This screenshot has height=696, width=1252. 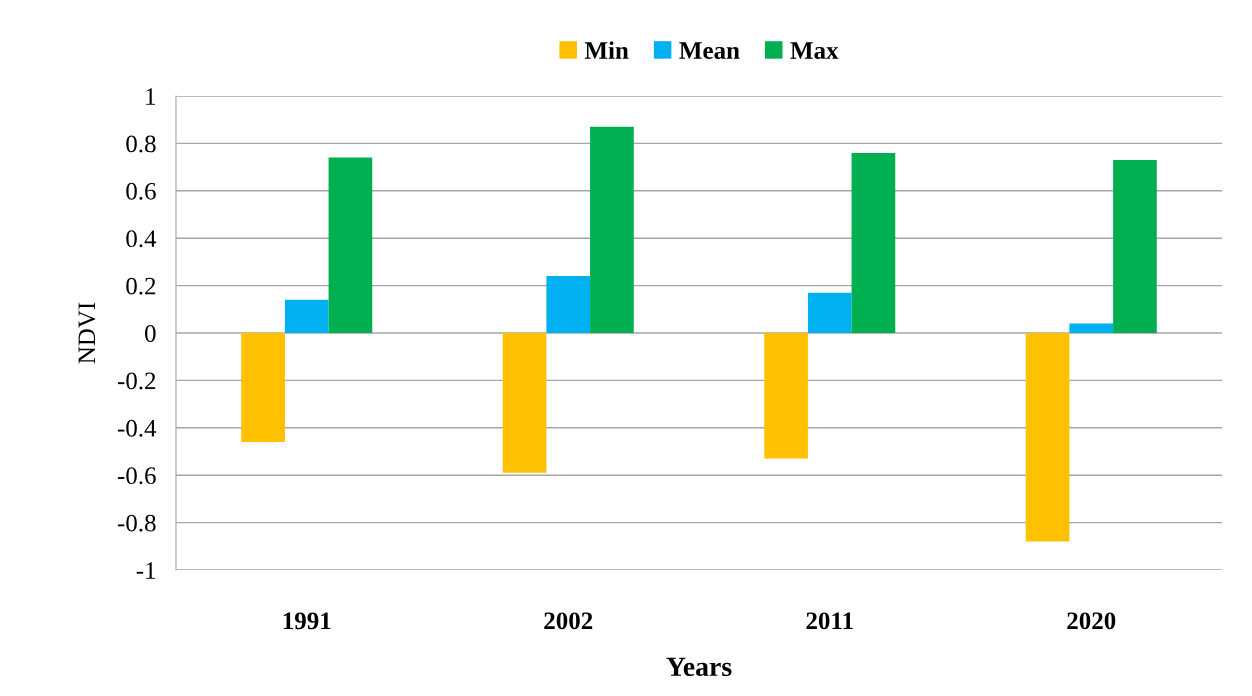 I want to click on y-tick-label: 0.6, so click(x=141, y=191).